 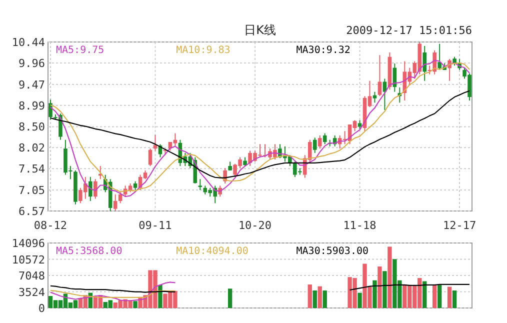 What do you see at coordinates (260, 30) in the screenshot?
I see `chart-title: 日K线` at bounding box center [260, 30].